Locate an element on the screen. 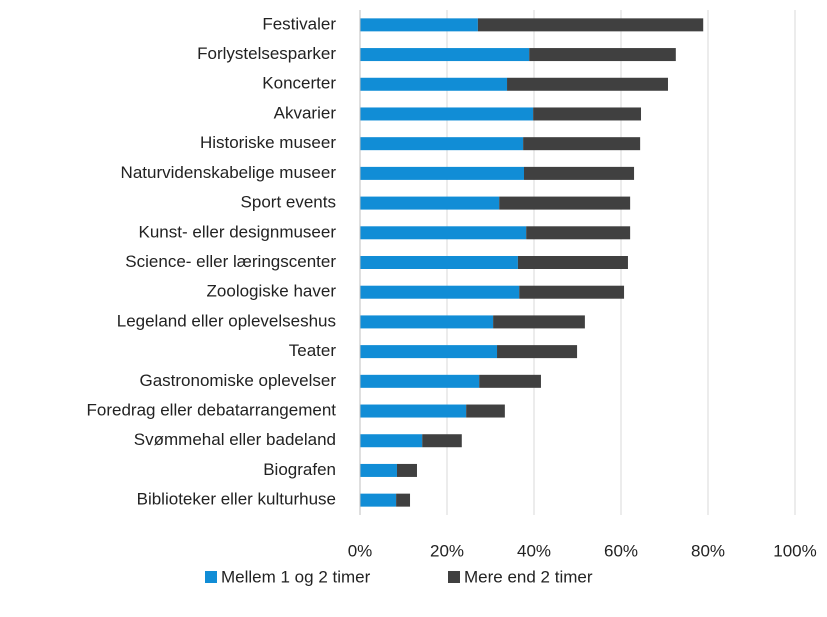 This screenshot has height=617, width=827. y-tick-label: Kunst- eller designmuseer is located at coordinates (238, 231).